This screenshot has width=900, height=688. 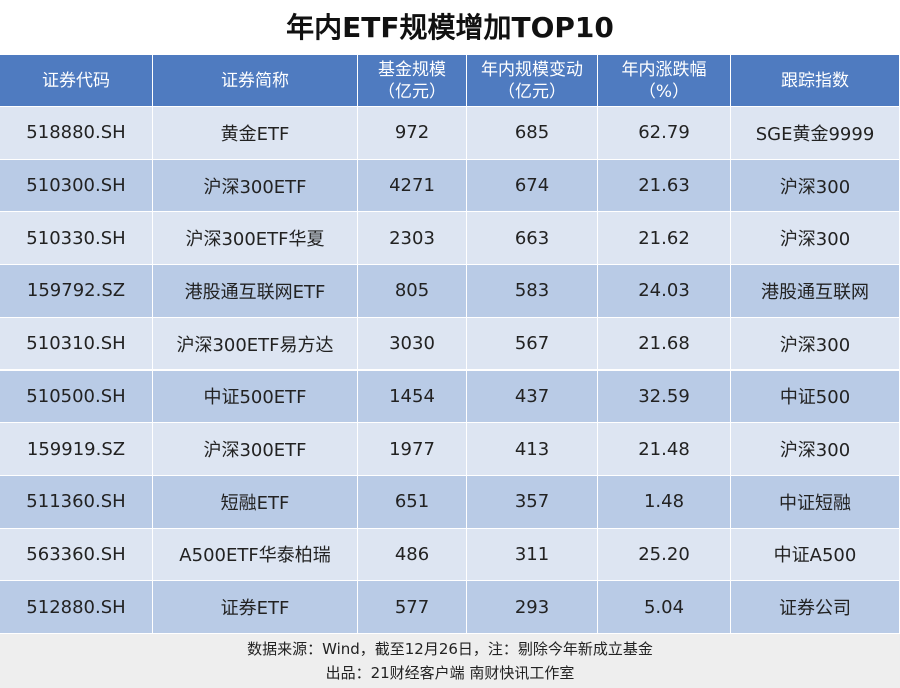 I want to click on table-cell: 486, so click(x=412, y=555).